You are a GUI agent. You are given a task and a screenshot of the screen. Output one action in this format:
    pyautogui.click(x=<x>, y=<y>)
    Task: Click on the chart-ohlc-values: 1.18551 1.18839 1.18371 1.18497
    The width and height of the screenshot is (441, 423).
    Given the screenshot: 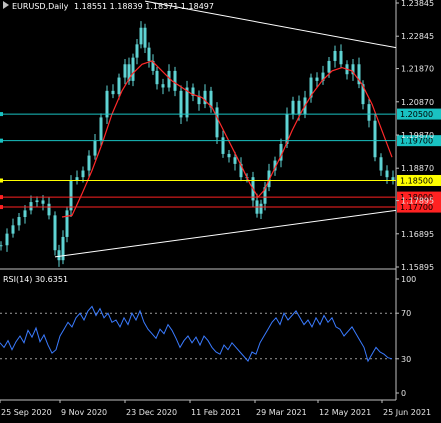 What is the action you would take?
    pyautogui.click(x=144, y=6)
    